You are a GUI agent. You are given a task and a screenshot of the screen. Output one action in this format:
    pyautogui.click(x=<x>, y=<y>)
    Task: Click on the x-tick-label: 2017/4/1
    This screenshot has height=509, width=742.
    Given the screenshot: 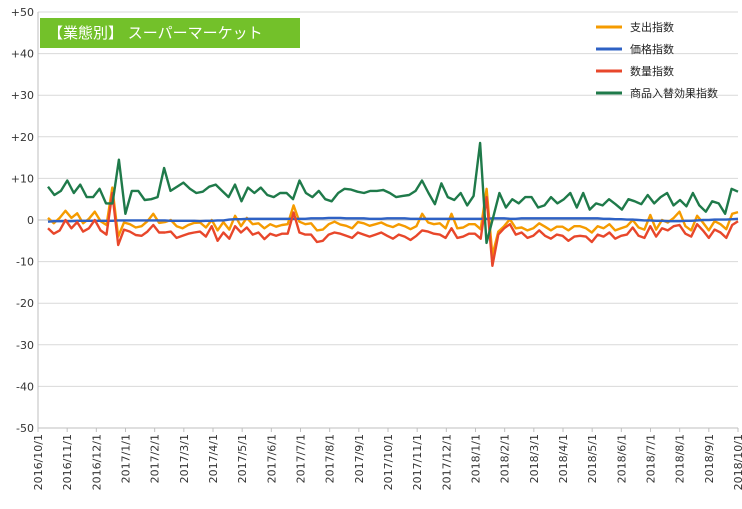 What is the action you would take?
    pyautogui.click(x=213, y=458)
    